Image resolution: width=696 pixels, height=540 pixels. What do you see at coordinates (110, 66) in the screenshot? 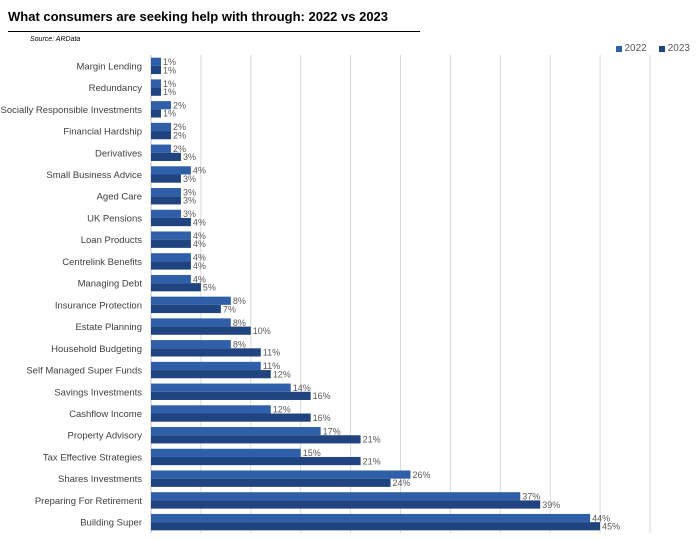
I see `category-label: Margin Lending` at bounding box center [110, 66].